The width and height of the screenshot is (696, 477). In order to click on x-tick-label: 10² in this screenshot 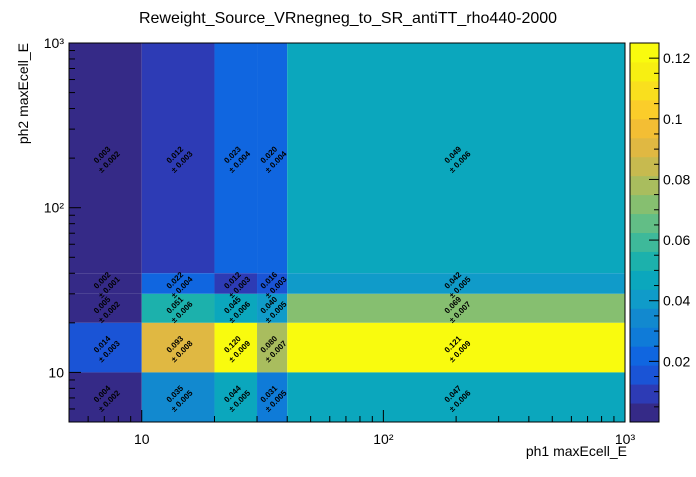, I will do `click(383, 439)`.